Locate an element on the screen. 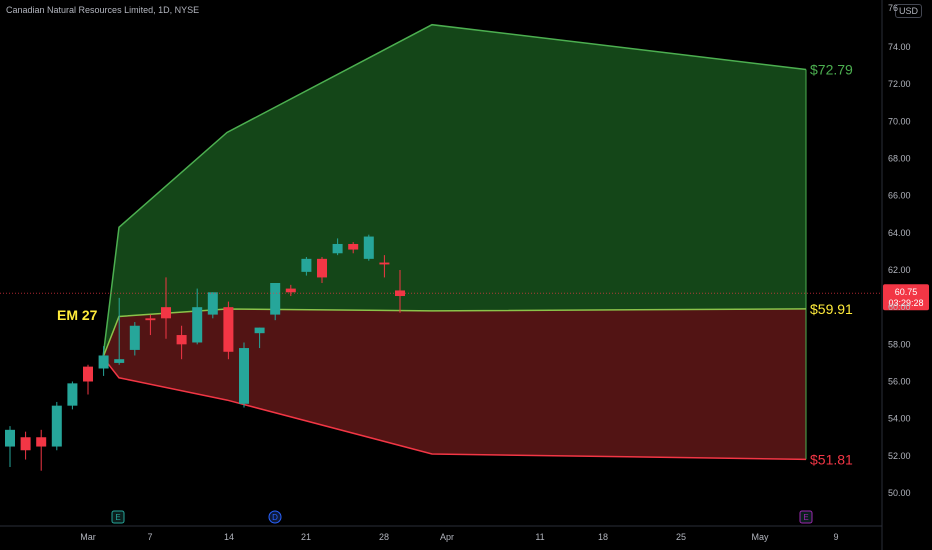 This screenshot has width=932, height=550. last-price-countdown: 03:29:28 is located at coordinates (905, 303).